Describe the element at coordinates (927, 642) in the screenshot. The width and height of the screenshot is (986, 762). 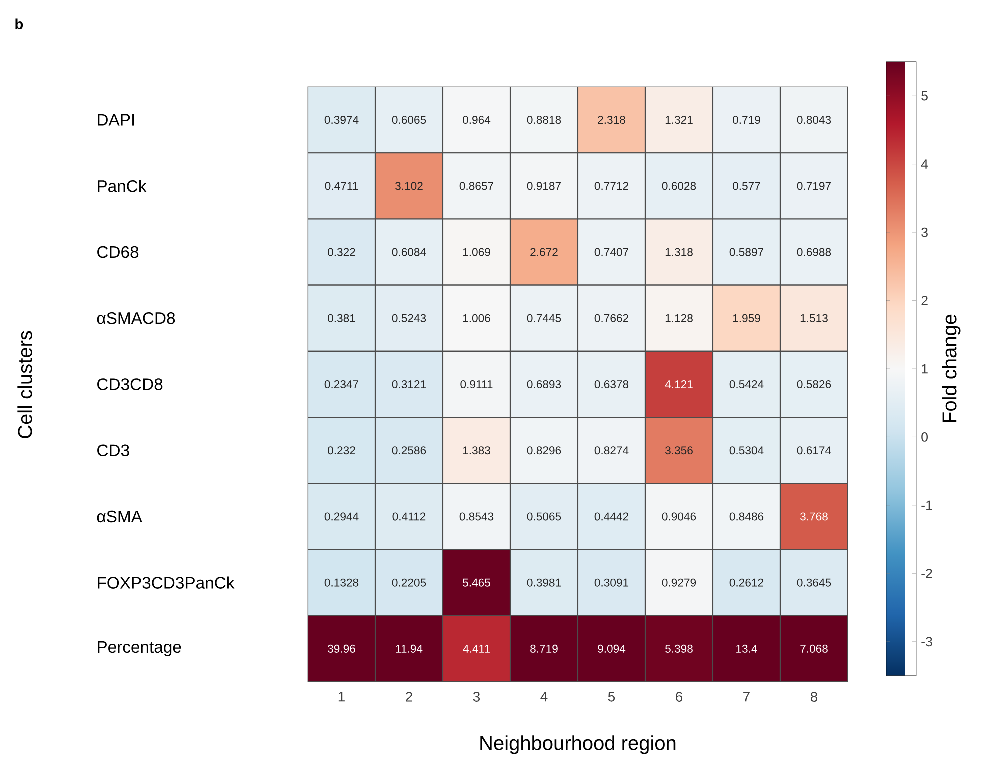
I see `color-bar-label: -3` at that location.